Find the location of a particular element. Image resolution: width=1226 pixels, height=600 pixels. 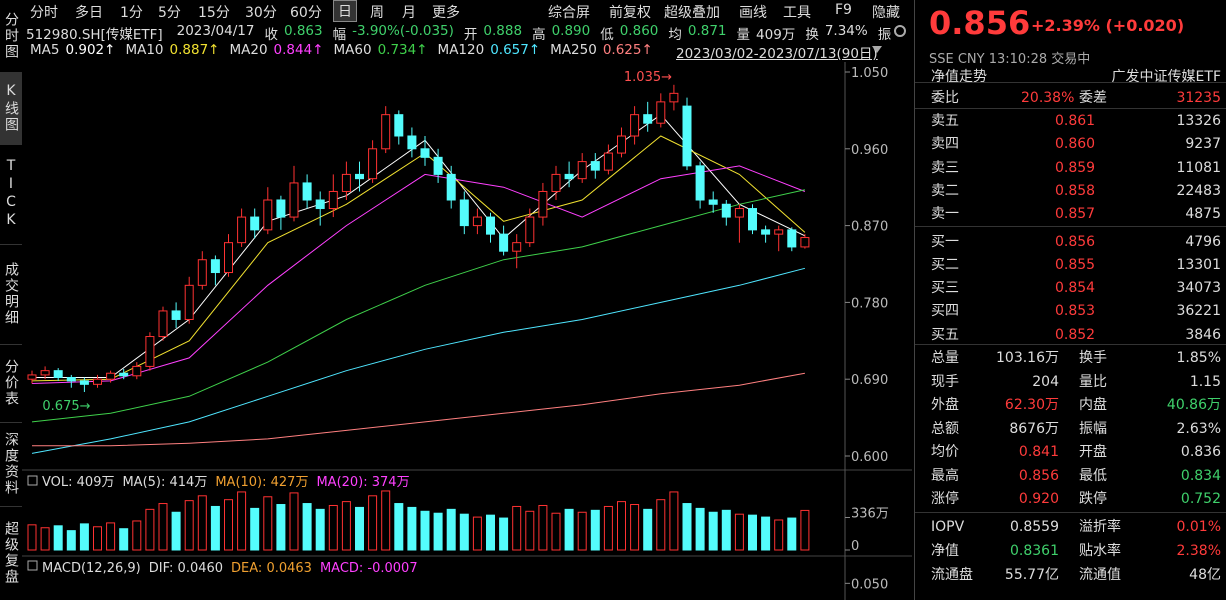

period-button: 日 is located at coordinates (345, 11).